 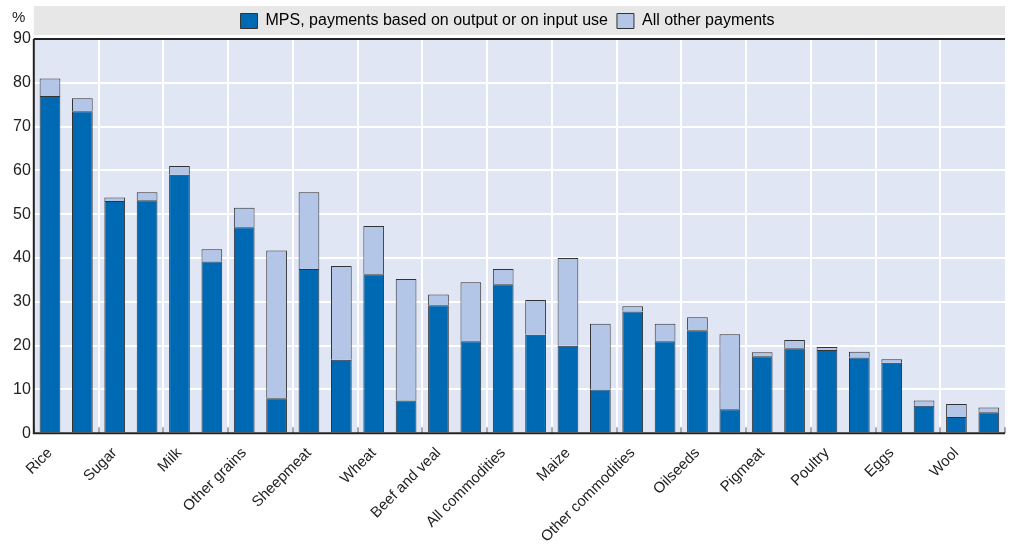 What do you see at coordinates (38, 460) in the screenshot?
I see `x-tick-label: Rice` at bounding box center [38, 460].